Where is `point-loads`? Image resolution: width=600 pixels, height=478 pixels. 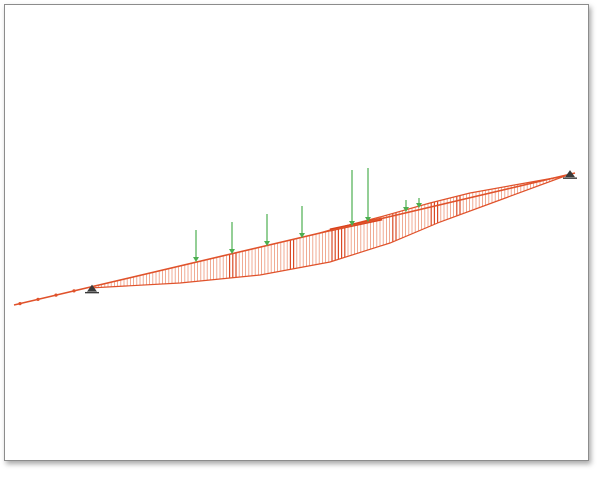 point-loads is located at coordinates (307, 215).